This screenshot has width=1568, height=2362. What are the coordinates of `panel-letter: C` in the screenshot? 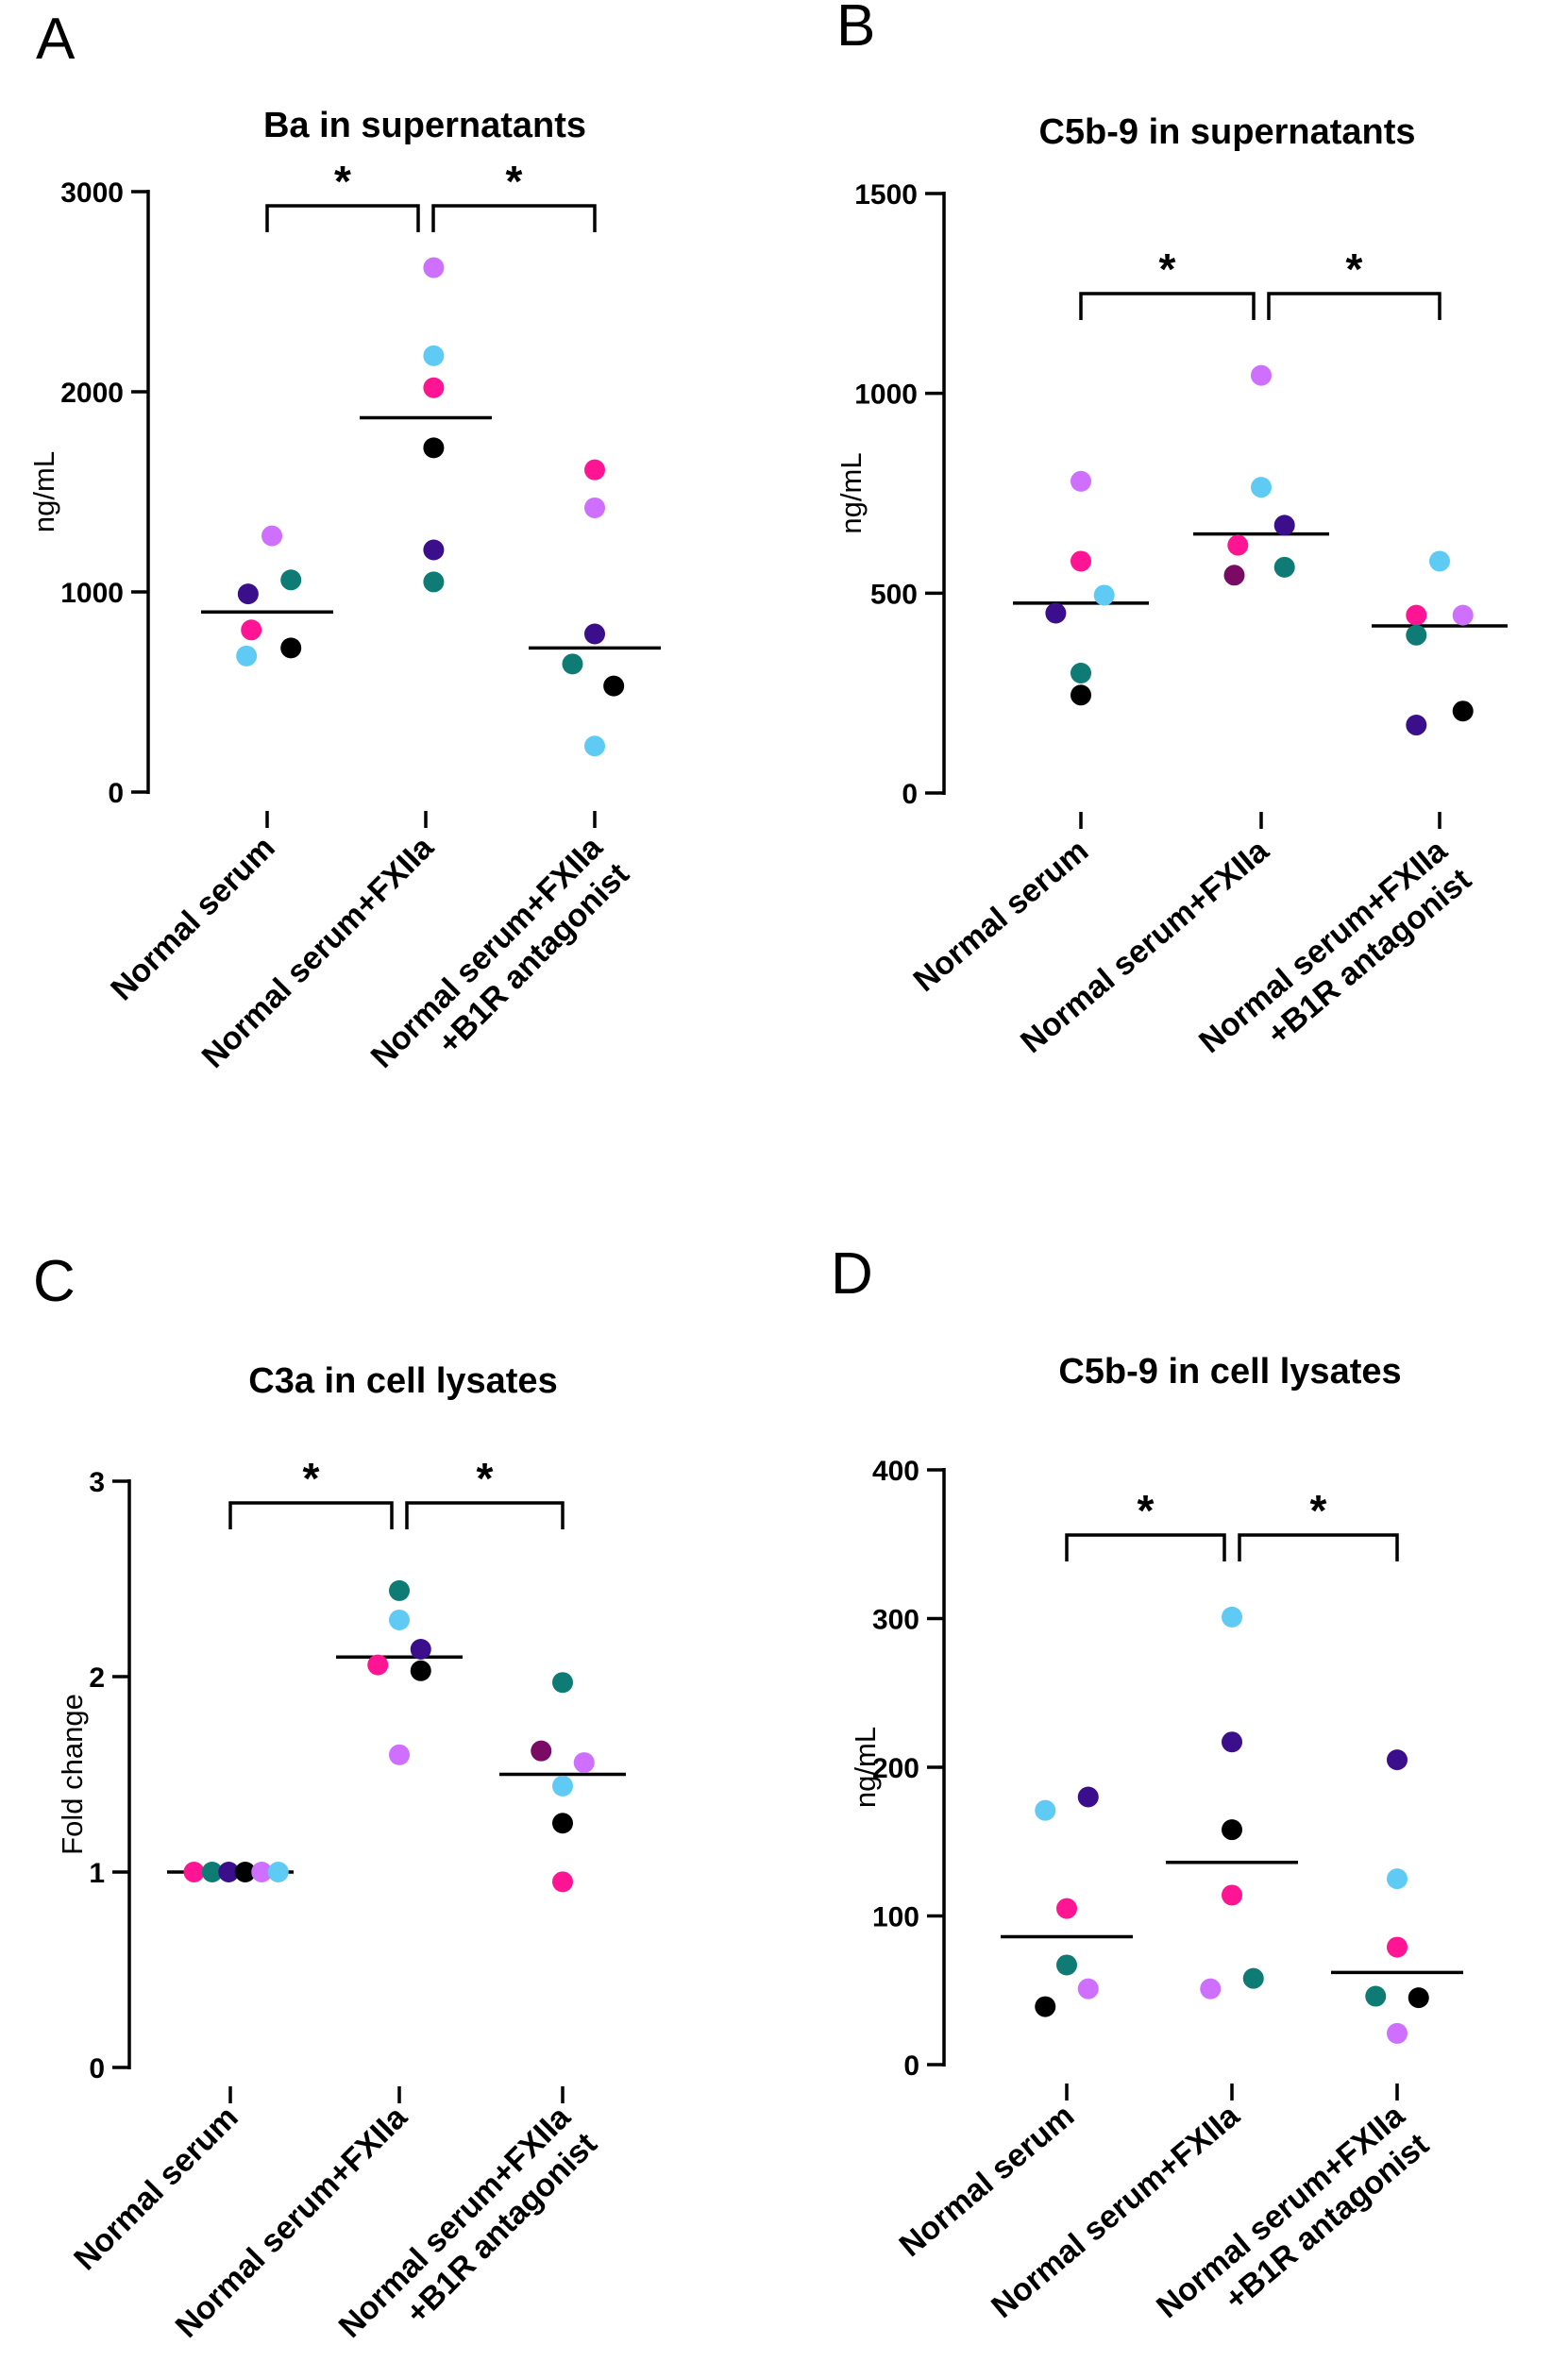 It's located at (54, 1281).